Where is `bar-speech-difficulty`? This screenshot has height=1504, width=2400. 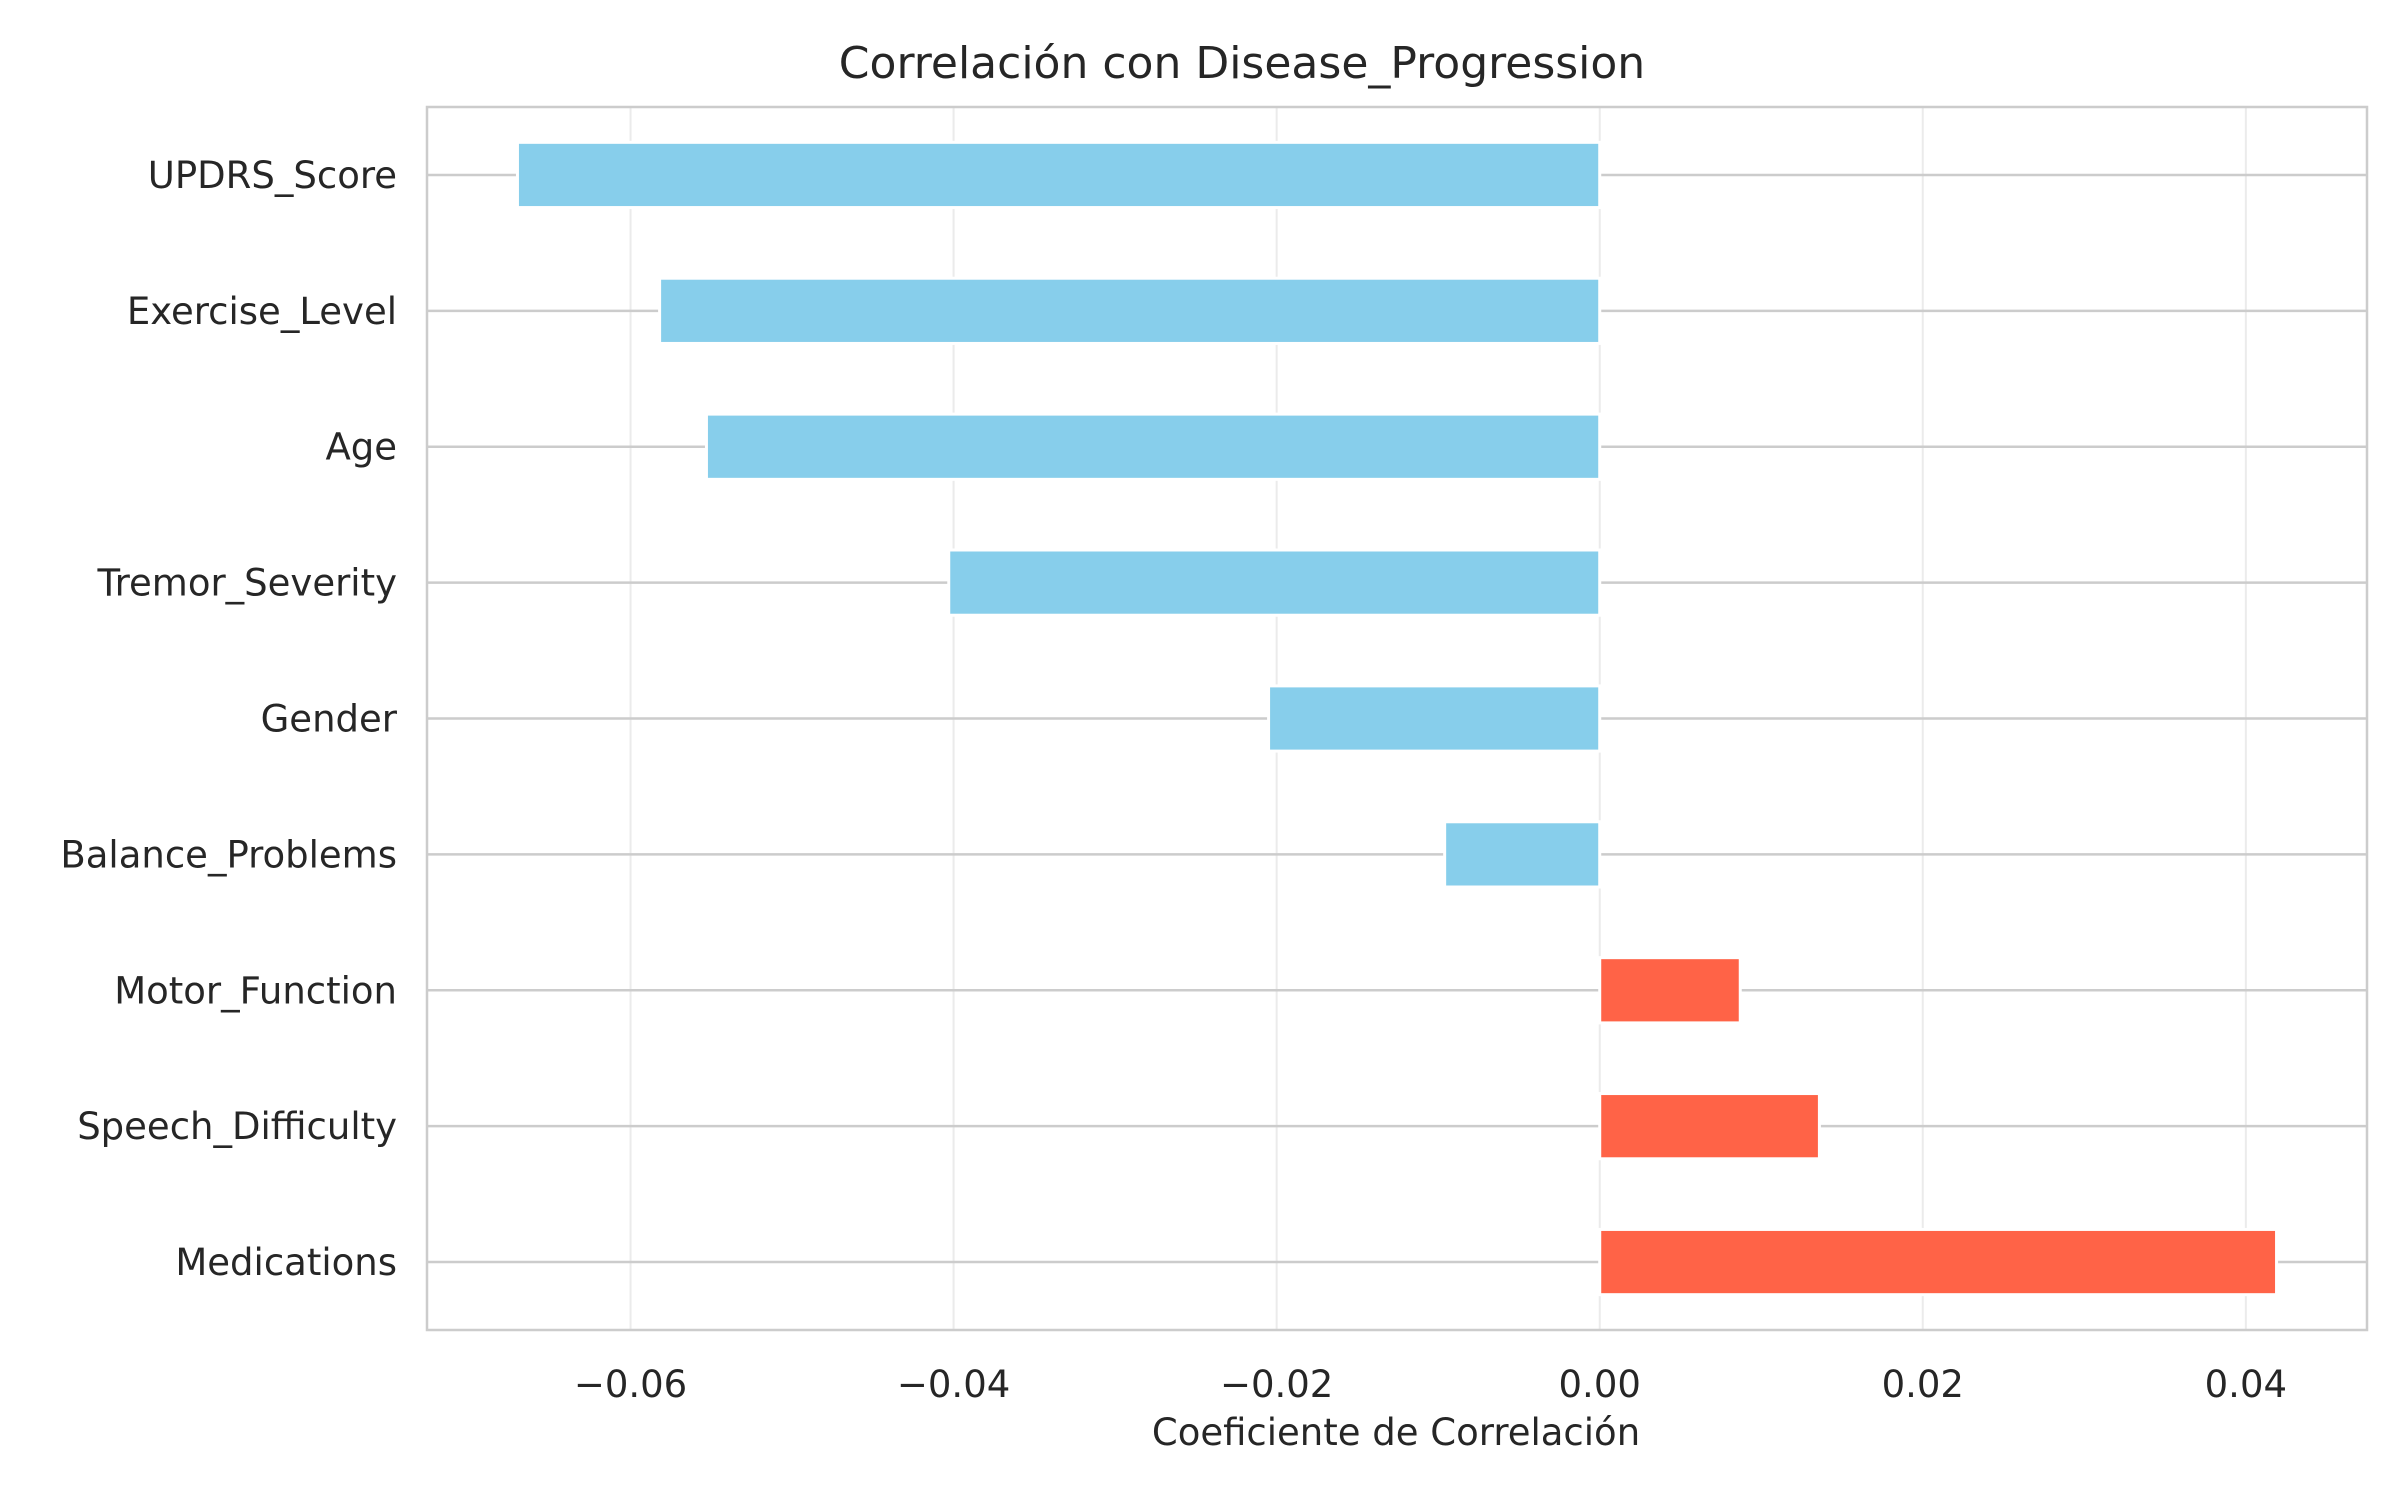 bar-speech-difficulty is located at coordinates (1709, 1126).